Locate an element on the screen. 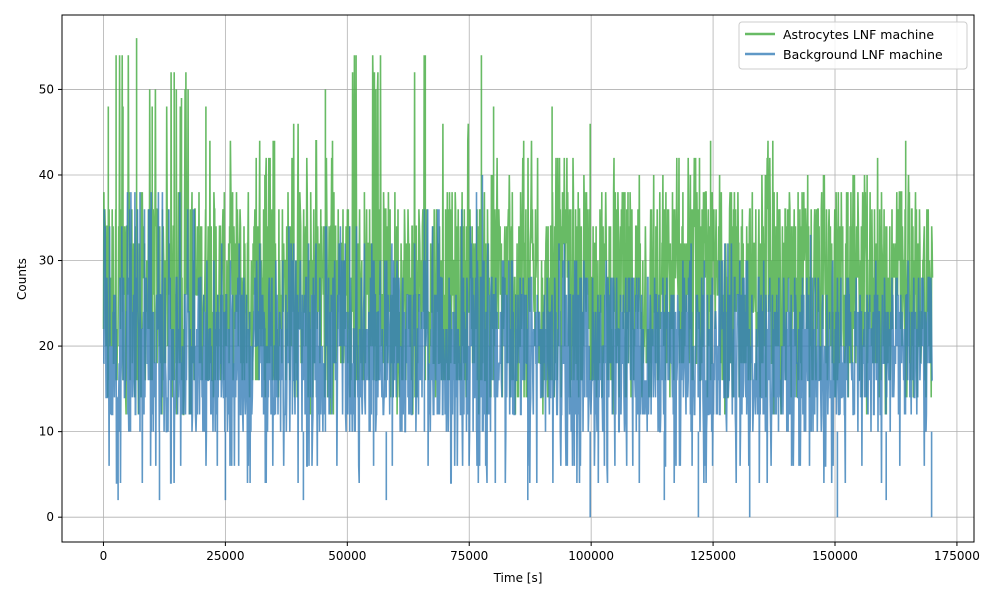  x-tick-label: 25000 is located at coordinates (225, 556).